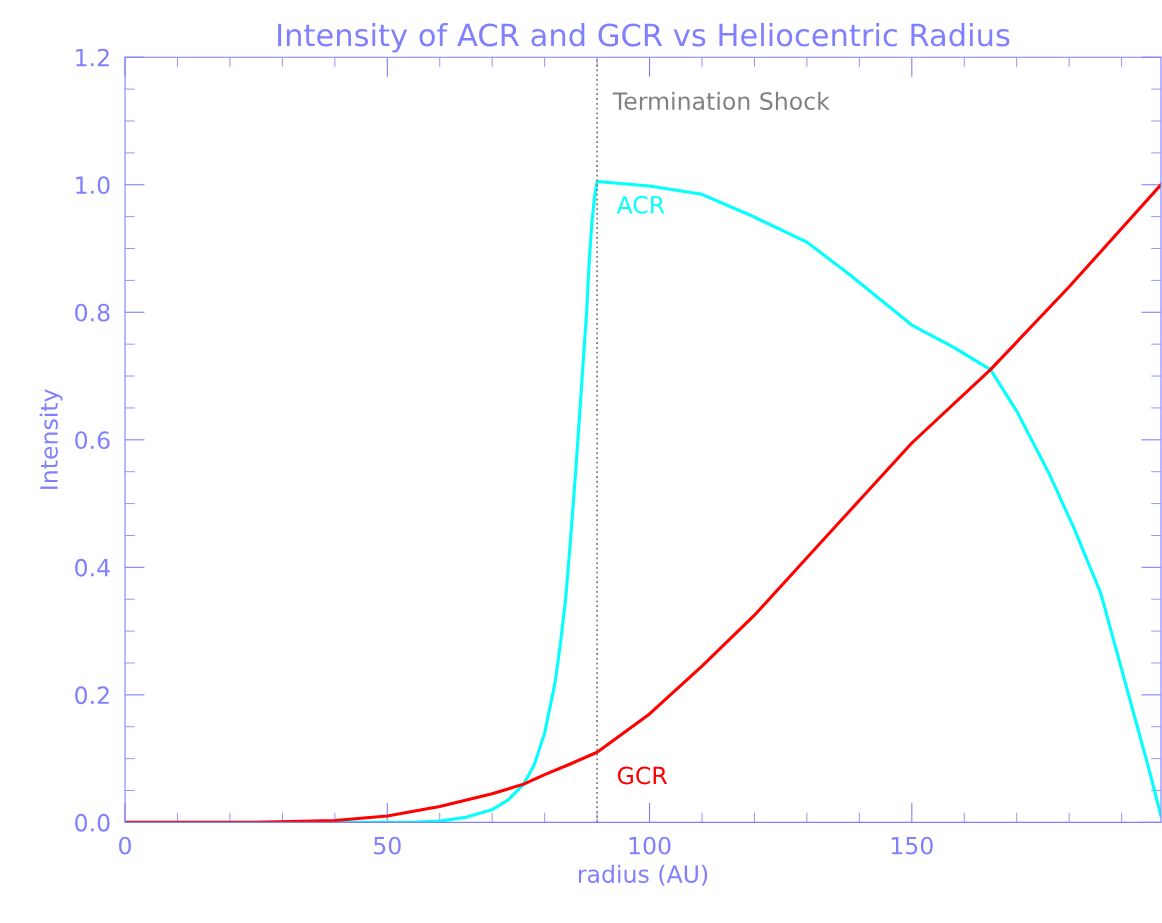 The width and height of the screenshot is (1162, 923). What do you see at coordinates (642, 775) in the screenshot?
I see `annotation: GCR` at bounding box center [642, 775].